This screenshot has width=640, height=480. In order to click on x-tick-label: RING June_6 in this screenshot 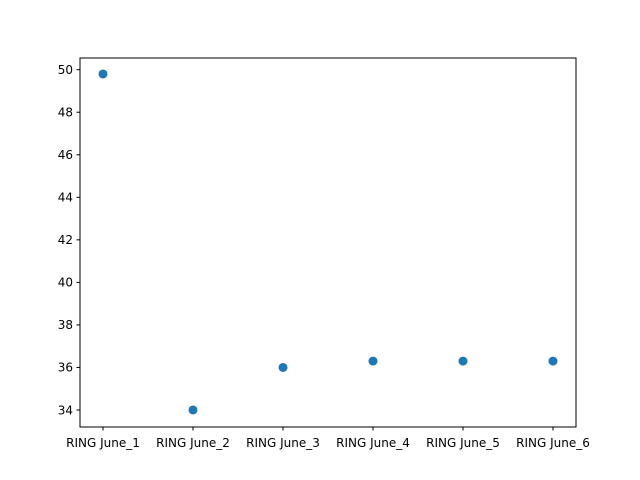, I will do `click(553, 443)`.